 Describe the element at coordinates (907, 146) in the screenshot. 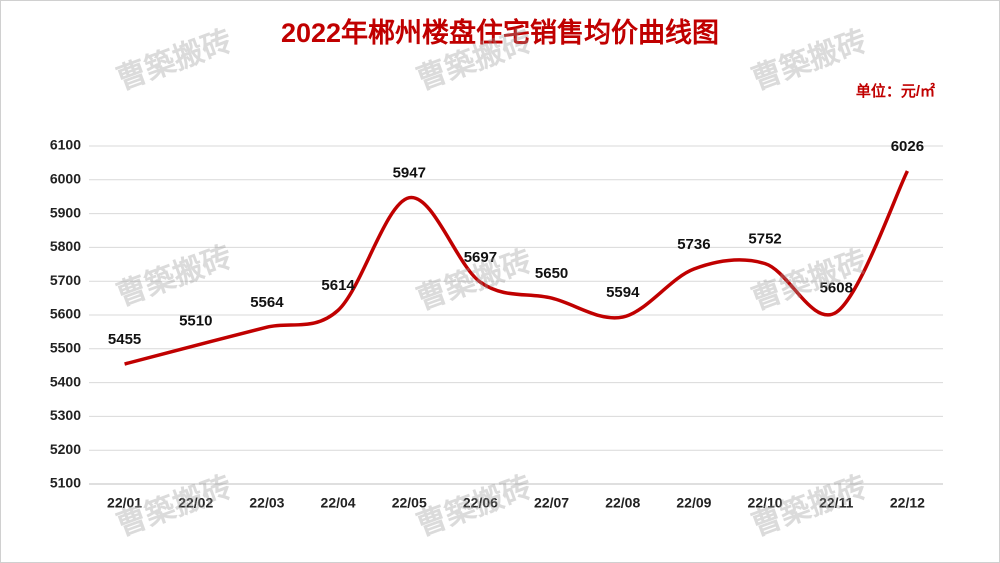

I see `data-label: 6026` at that location.